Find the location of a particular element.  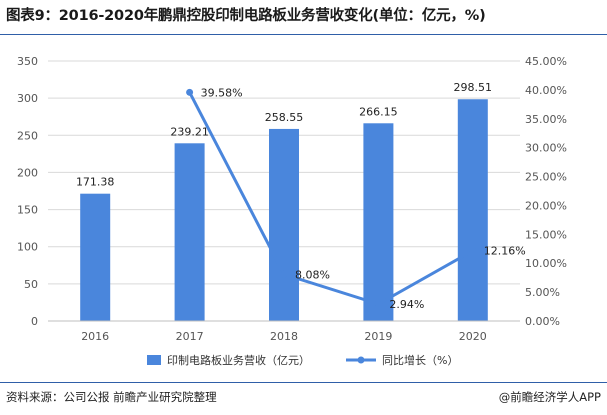

x-tick-label: 2016 is located at coordinates (95, 336).